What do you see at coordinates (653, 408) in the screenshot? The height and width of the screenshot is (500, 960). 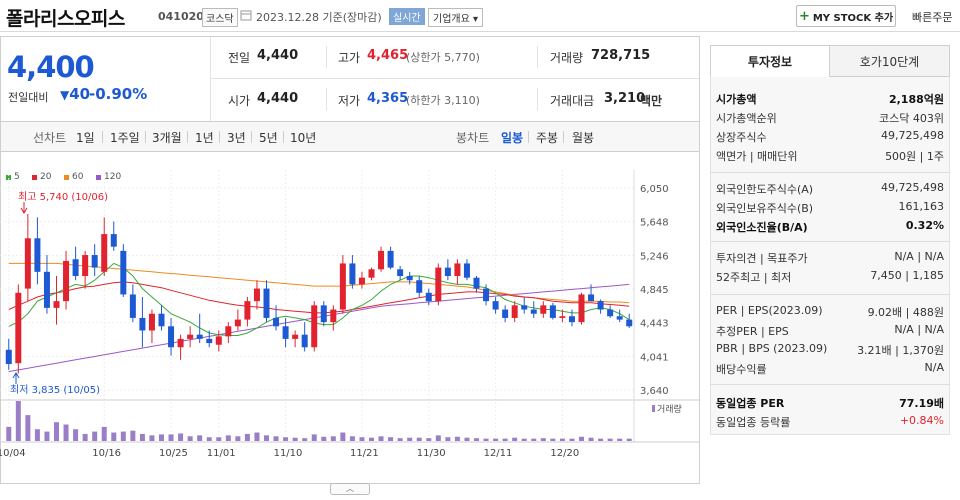 I see `volume-legend-swatch` at bounding box center [653, 408].